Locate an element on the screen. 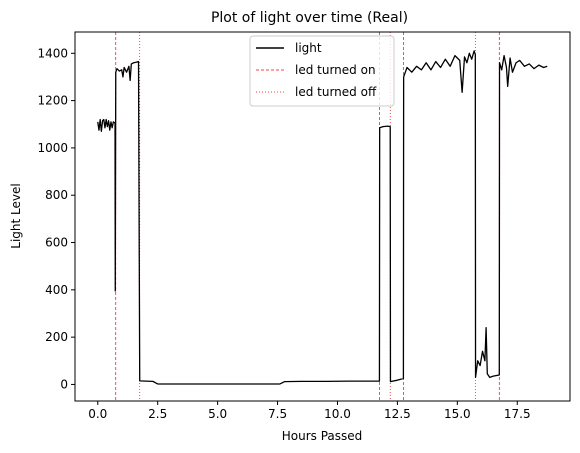 Image resolution: width=580 pixels, height=453 pixels. legend: light led turned on led turned off is located at coordinates (322, 71).